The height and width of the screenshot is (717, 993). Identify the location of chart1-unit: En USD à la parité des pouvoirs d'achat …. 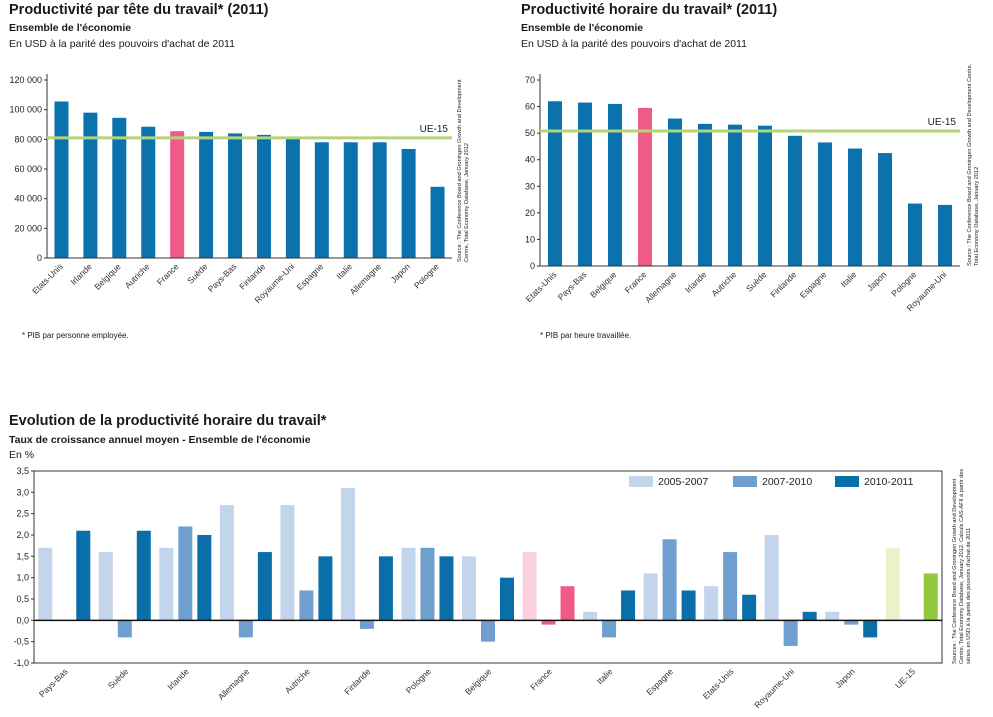
(122, 44).